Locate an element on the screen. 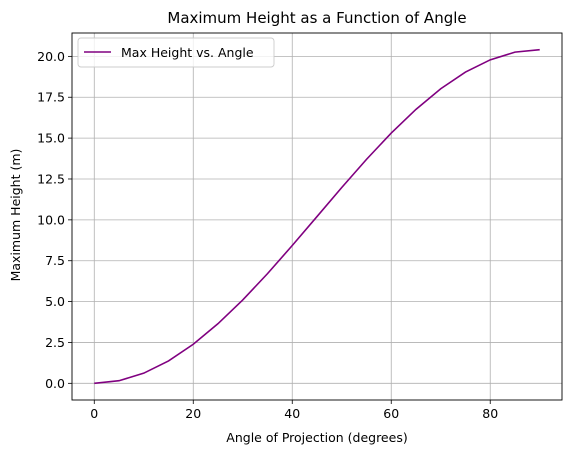 This screenshot has height=455, width=576. legend-label: Max Height vs. Angle is located at coordinates (187, 52).